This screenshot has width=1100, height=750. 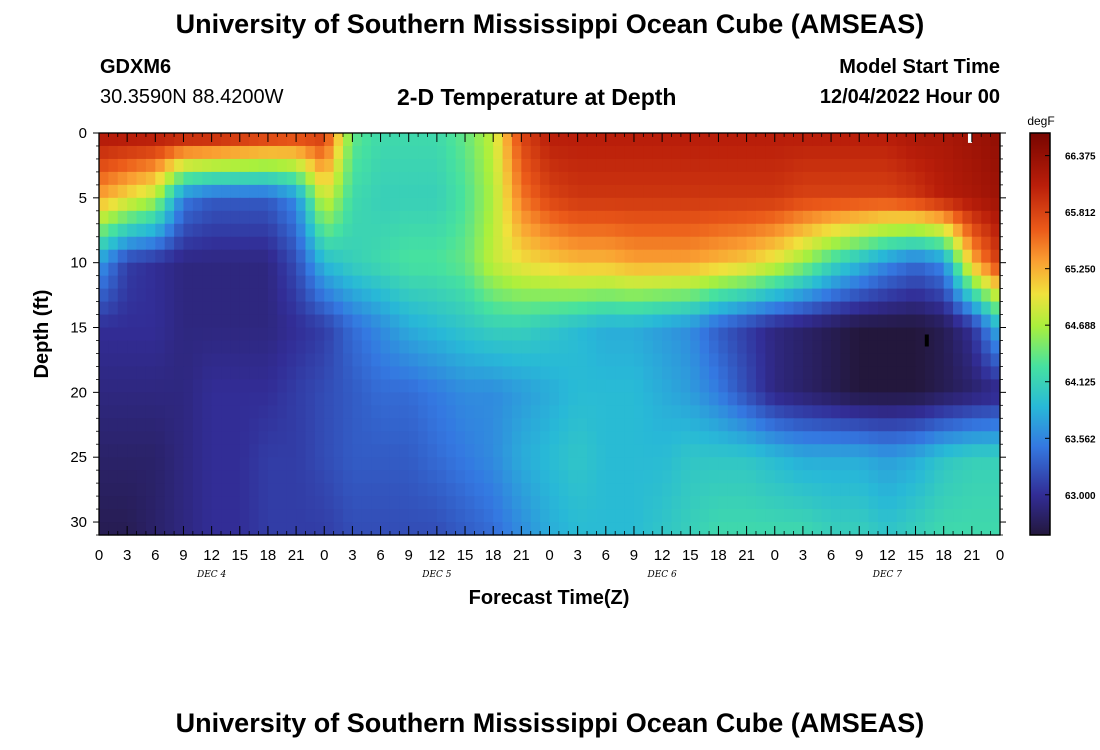 What do you see at coordinates (662, 555) in the screenshot?
I see `x-tick-label: 12` at bounding box center [662, 555].